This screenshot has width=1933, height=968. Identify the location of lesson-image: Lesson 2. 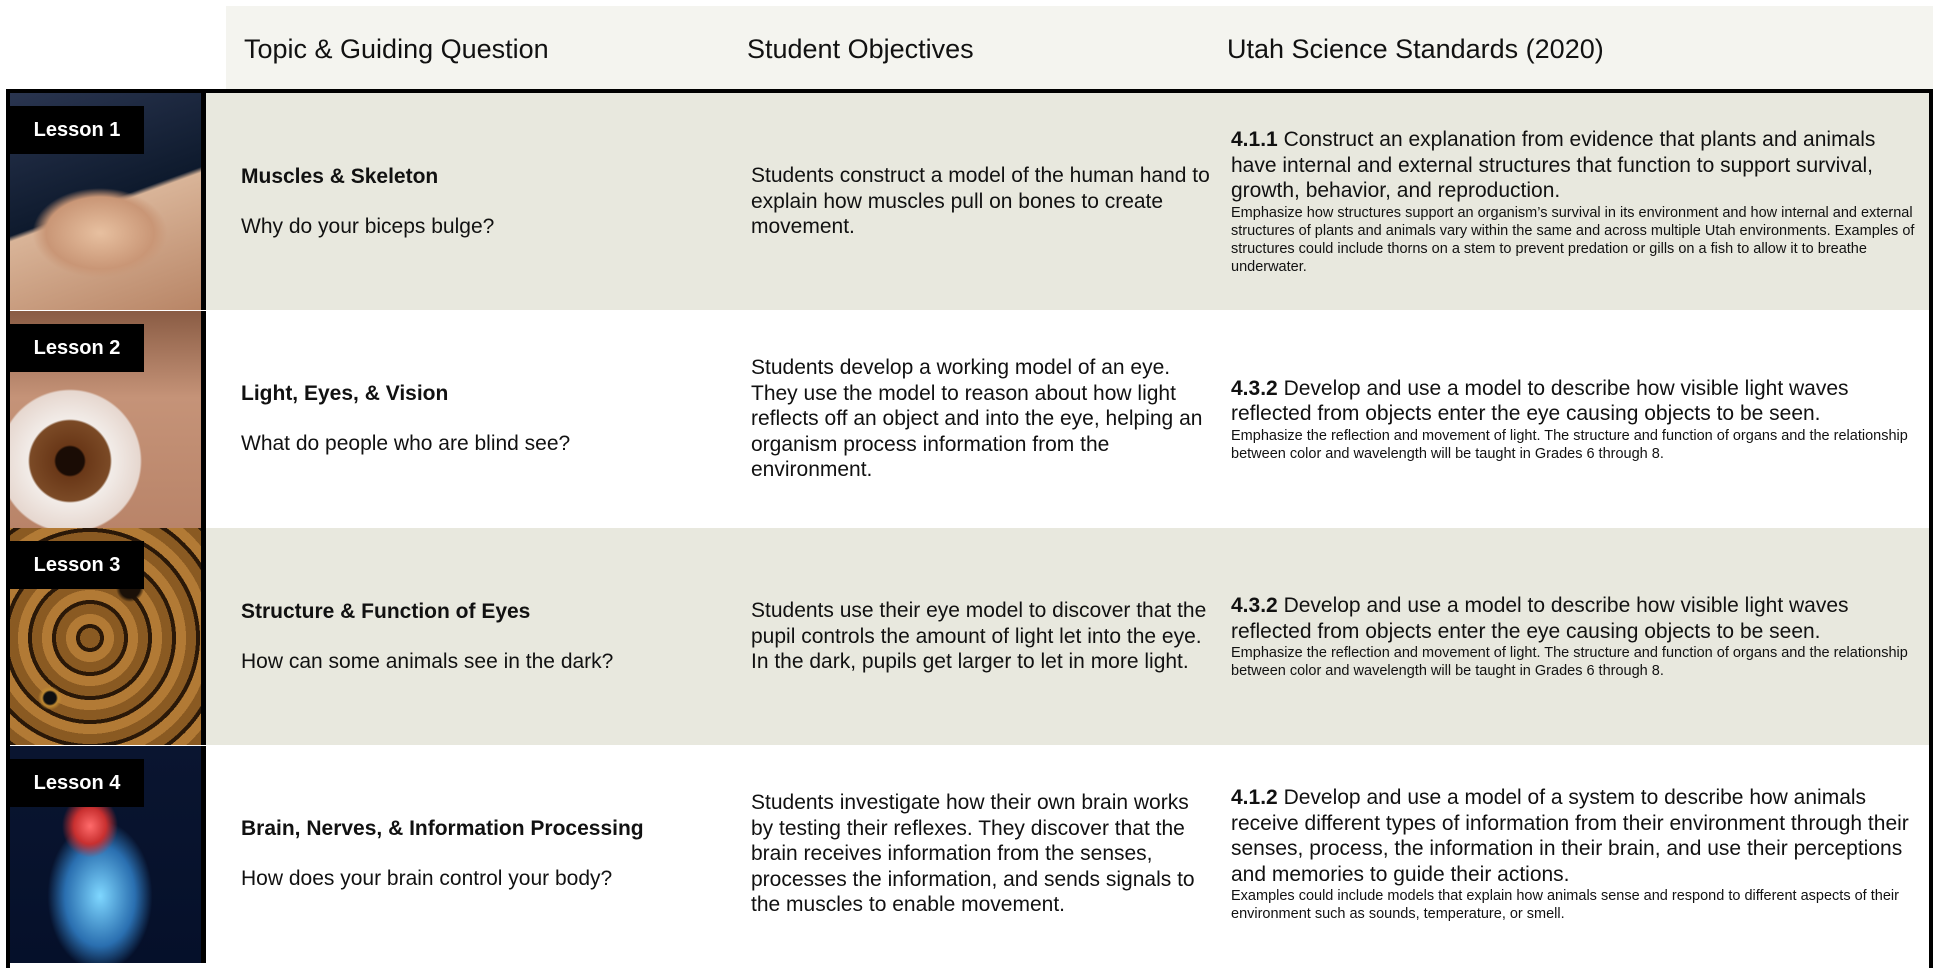
(108, 419).